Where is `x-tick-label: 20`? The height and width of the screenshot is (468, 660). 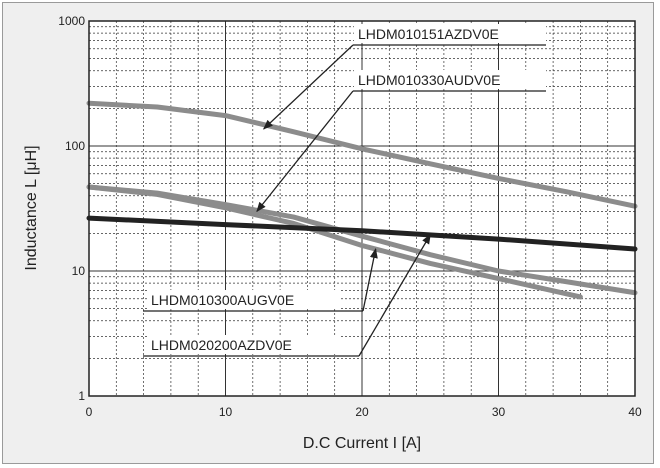
x-tick-label: 20 is located at coordinates (362, 412).